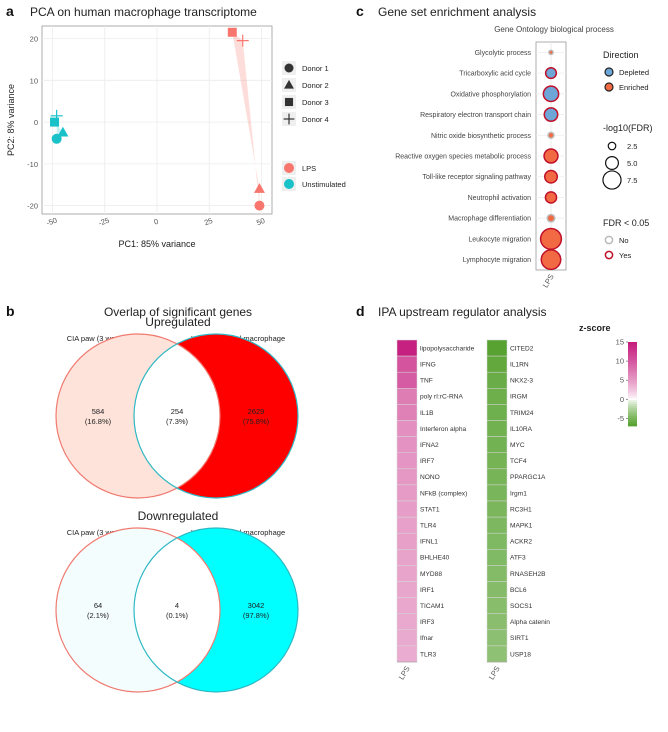  Describe the element at coordinates (609, 72) in the screenshot. I see `legend-direction-dot` at that location.